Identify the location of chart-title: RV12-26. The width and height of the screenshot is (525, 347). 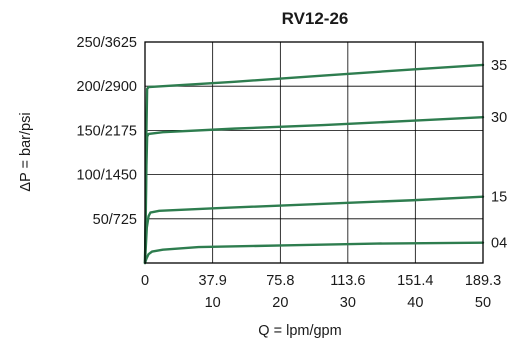
(315, 18).